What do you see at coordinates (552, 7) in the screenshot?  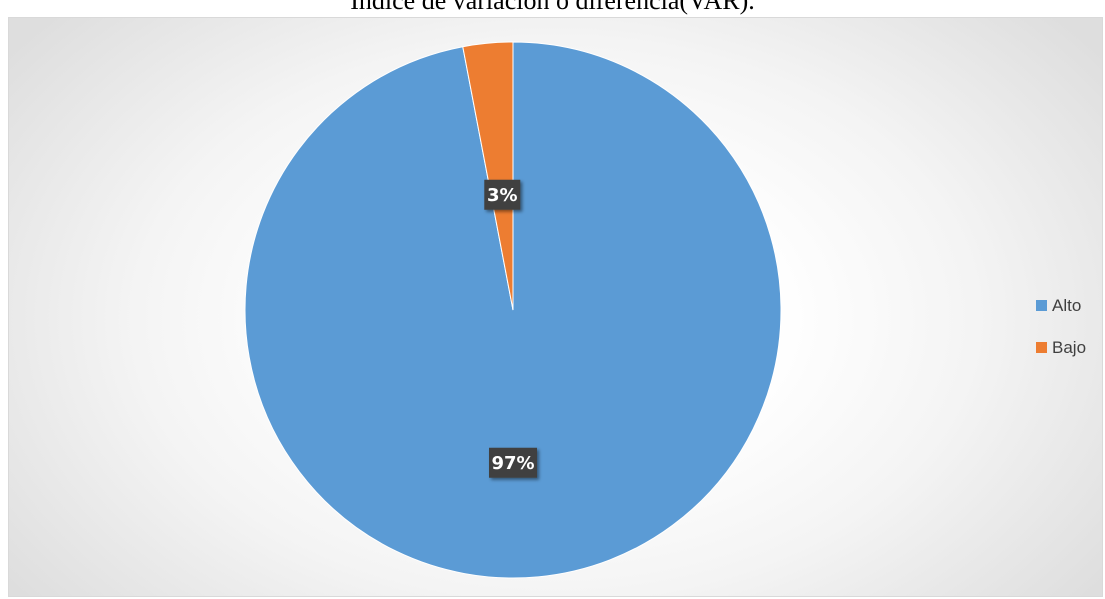 I see `chart-title: Índice de variación o diferencia(VAR).` at bounding box center [552, 7].